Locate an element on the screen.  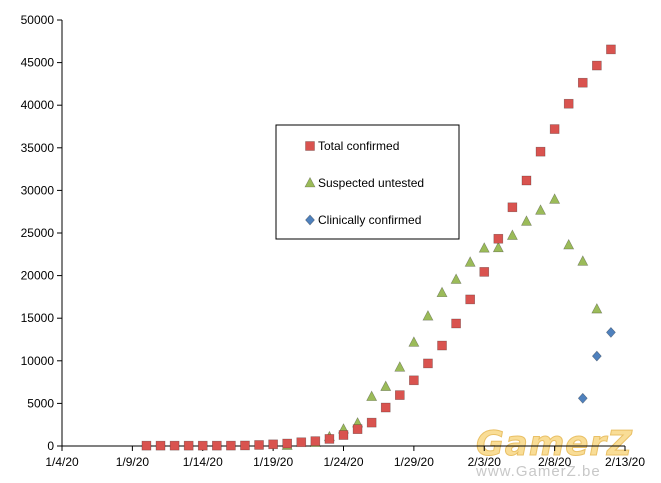
x-tick-label: 1/29/20 is located at coordinates (414, 462).